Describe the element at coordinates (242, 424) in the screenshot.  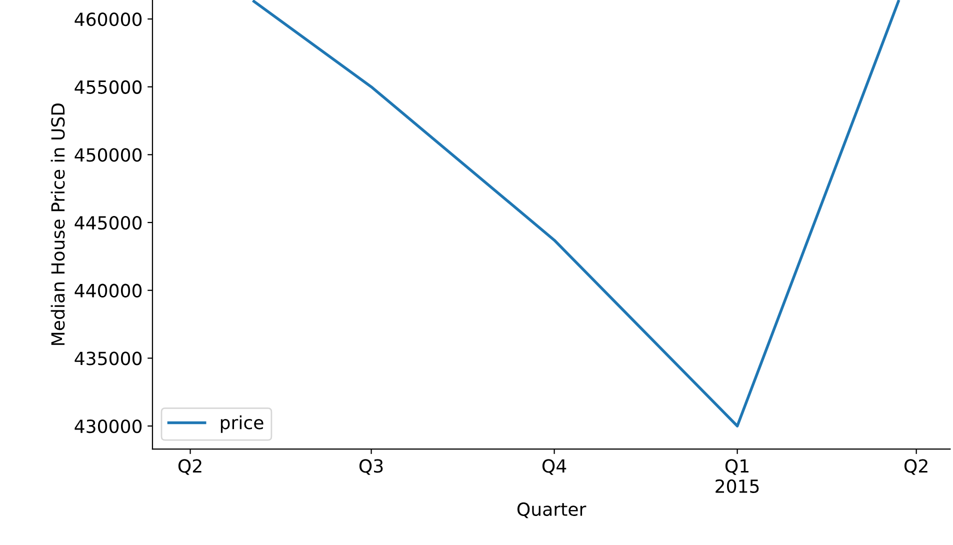
I see `legend-label: price` at that location.